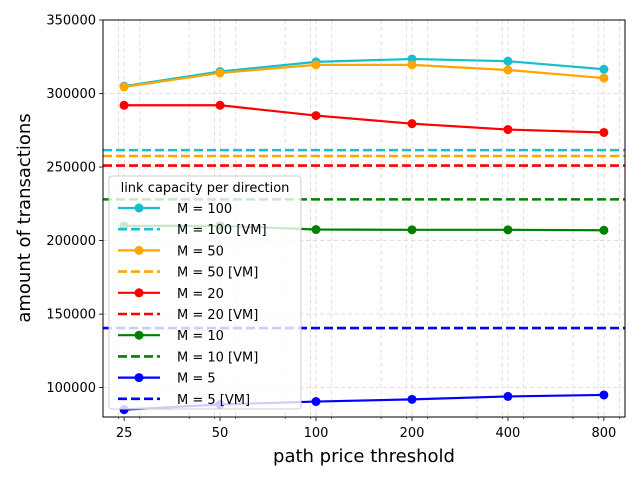 The height and width of the screenshot is (480, 640). What do you see at coordinates (508, 433) in the screenshot?
I see `x-tick-label: 400` at bounding box center [508, 433].